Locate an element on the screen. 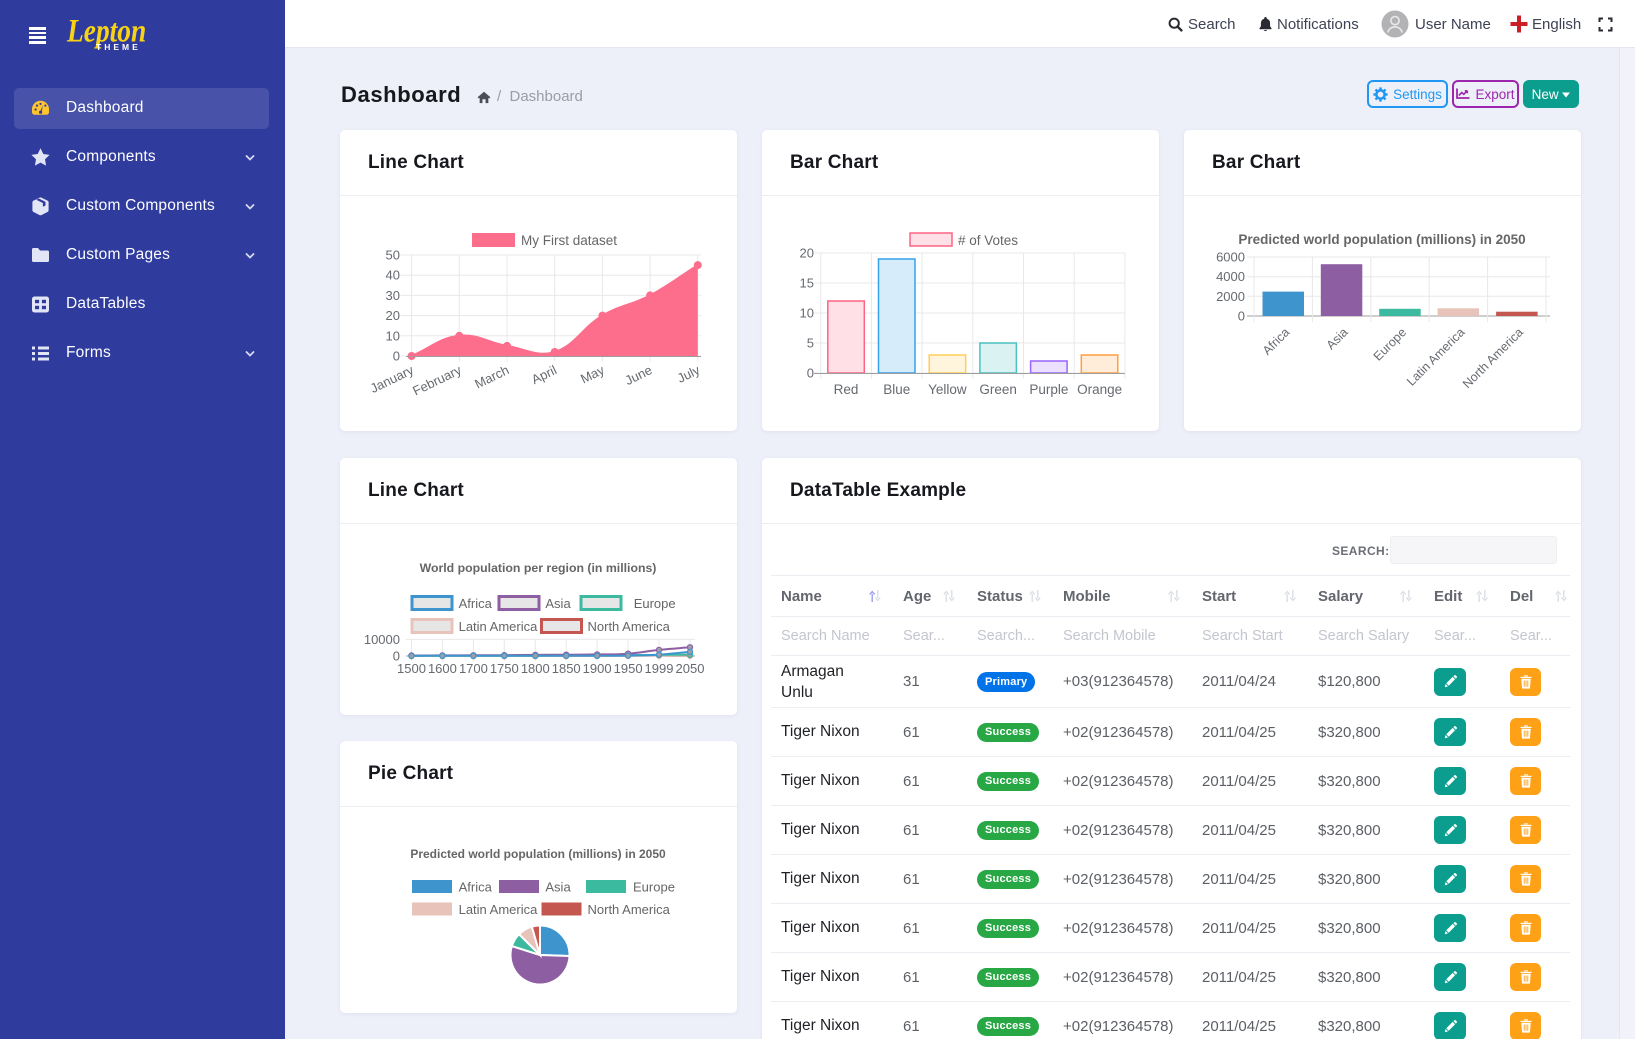 This screenshot has width=1635, height=1039. svg-text: 1999 is located at coordinates (659, 668).